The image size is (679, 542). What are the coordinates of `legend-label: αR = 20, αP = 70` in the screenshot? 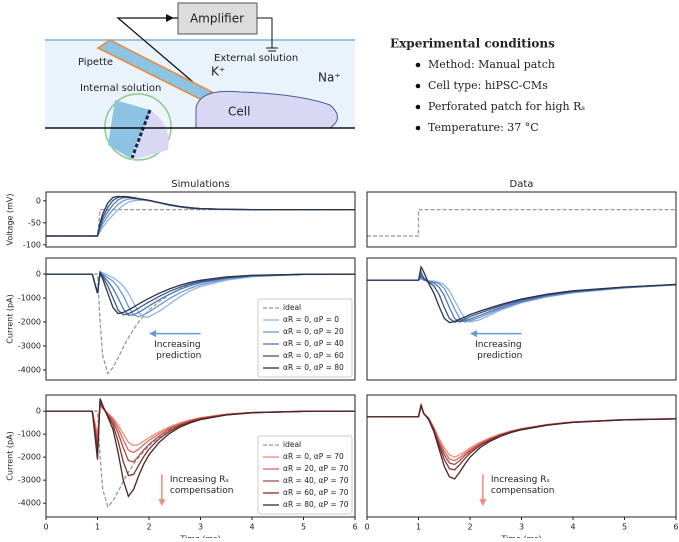 It's located at (316, 468).